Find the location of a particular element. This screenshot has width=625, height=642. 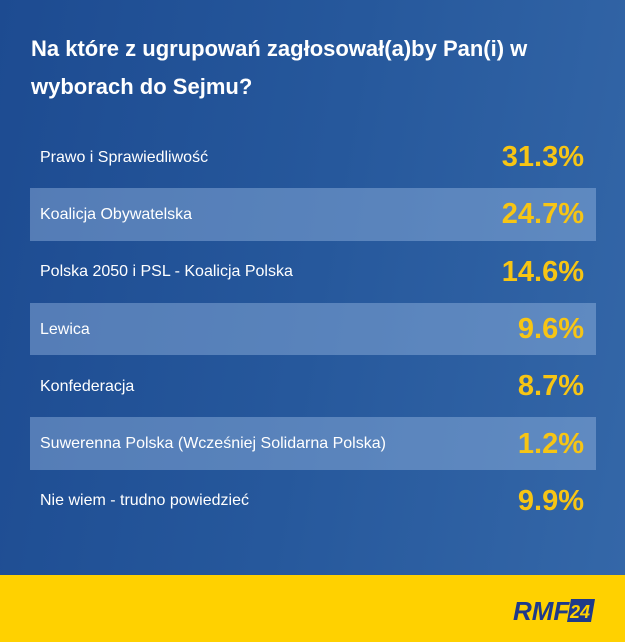

result-row: Koalicja Obywatelska 24.7% is located at coordinates (313, 214).